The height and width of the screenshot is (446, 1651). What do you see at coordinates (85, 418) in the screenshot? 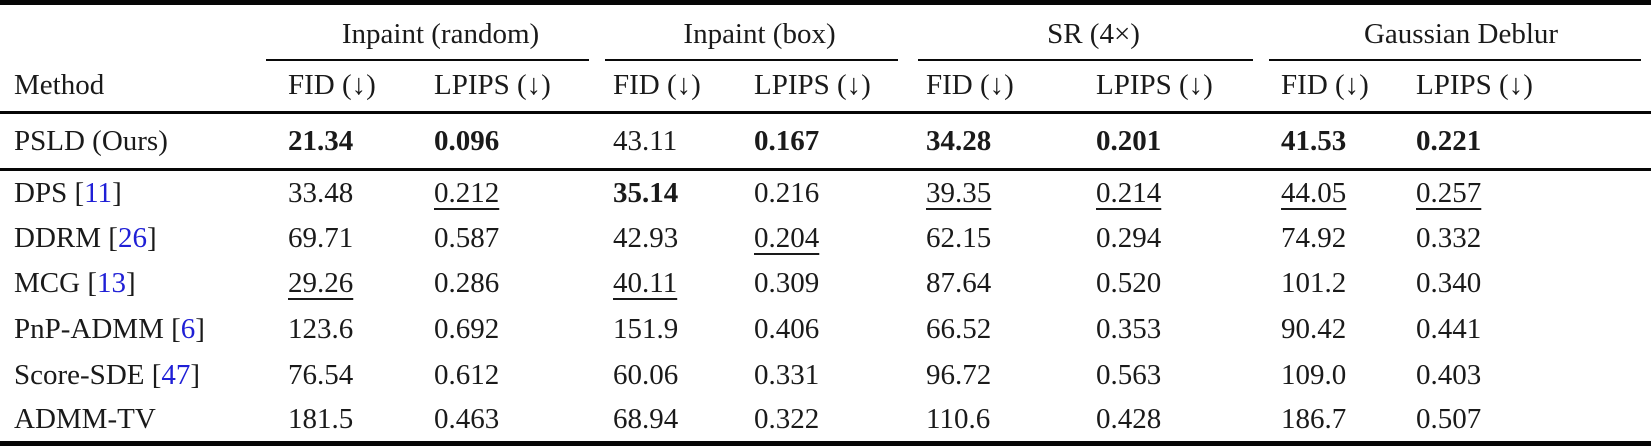
I see `method-label: ADMM-TV` at bounding box center [85, 418].